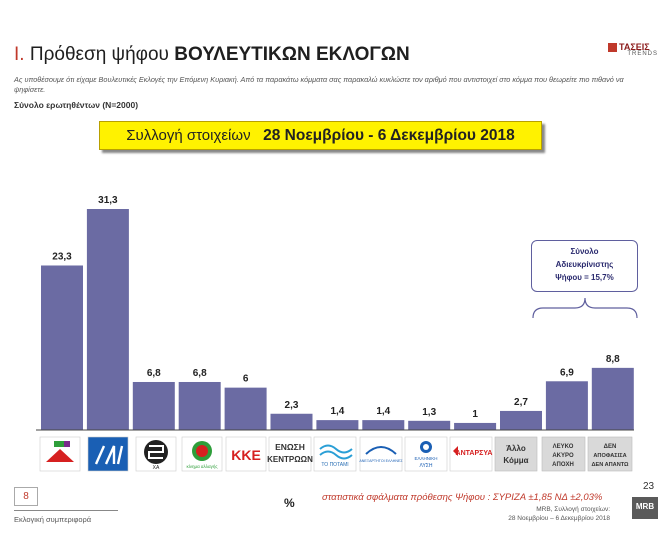 The width and height of the screenshot is (667, 537). Describe the element at coordinates (515, 460) in the screenshot. I see `allo-line-2: Κόμμα` at that location.